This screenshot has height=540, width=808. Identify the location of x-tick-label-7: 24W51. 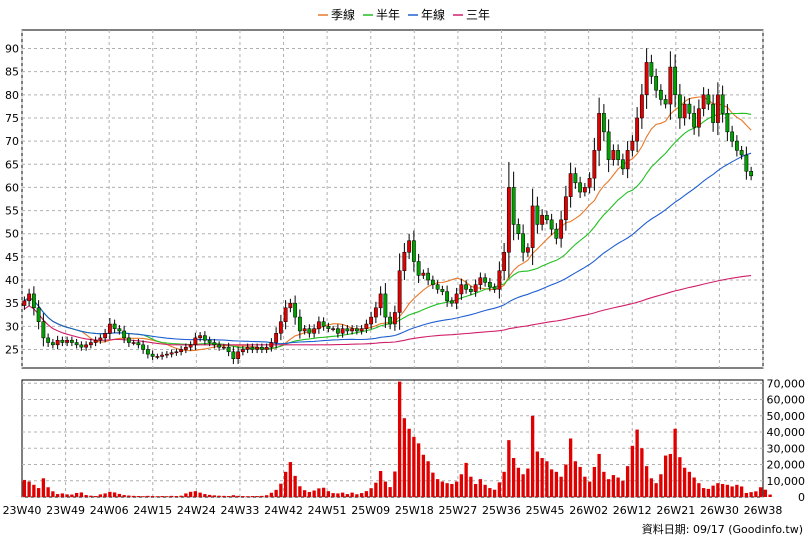
(327, 510).